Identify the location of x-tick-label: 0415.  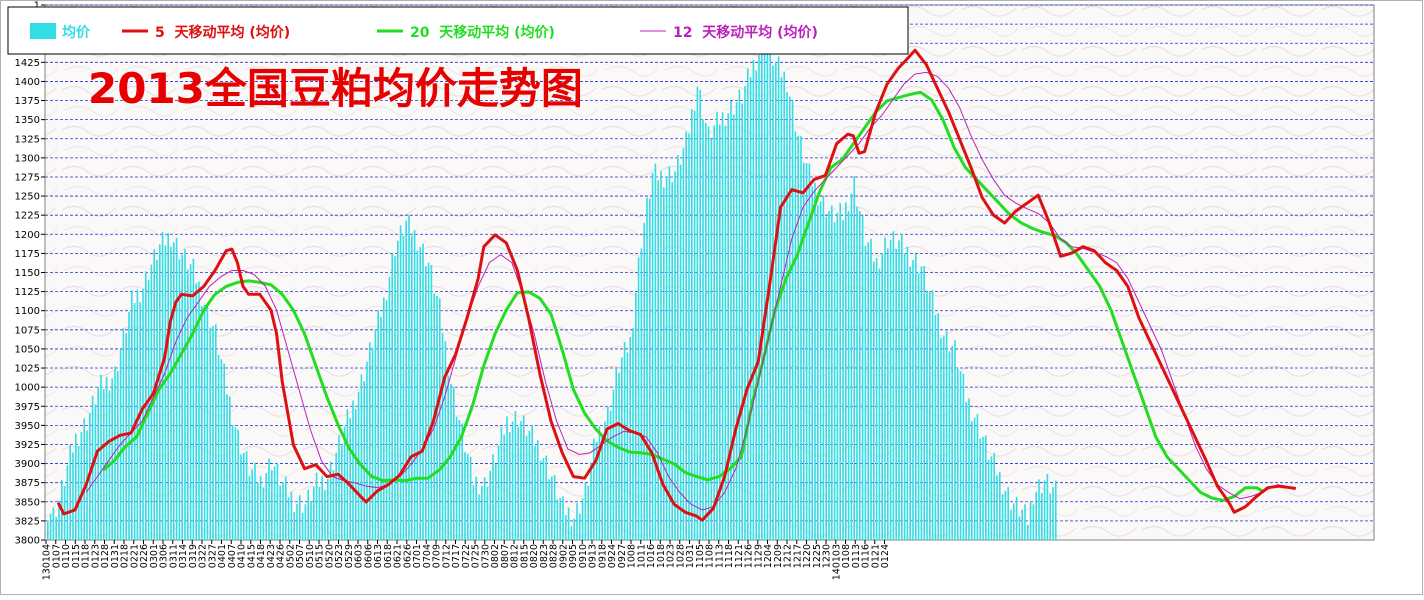
(251, 556).